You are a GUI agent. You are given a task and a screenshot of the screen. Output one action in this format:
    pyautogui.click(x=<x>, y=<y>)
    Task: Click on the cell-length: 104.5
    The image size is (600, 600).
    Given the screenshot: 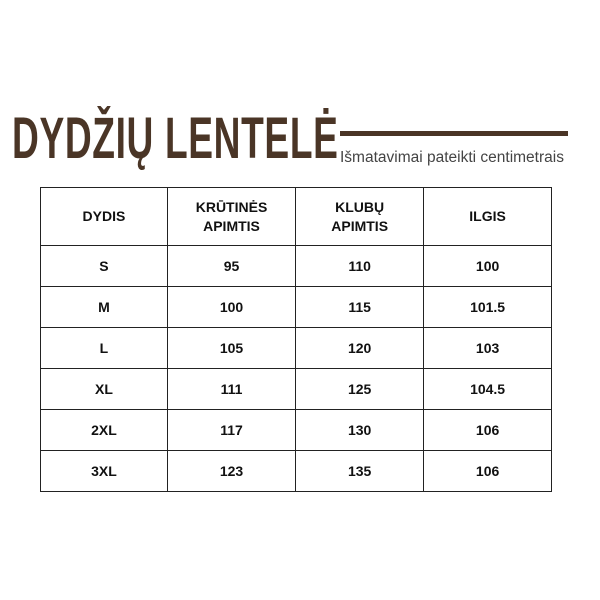 What is the action you would take?
    pyautogui.click(x=487, y=389)
    